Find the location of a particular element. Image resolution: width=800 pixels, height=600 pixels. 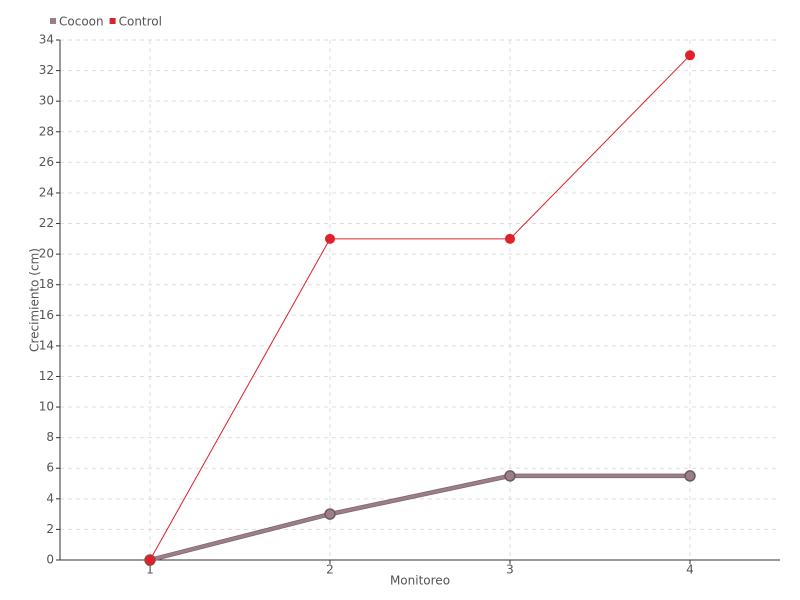

y-tick-label: 16 is located at coordinates (46, 315).